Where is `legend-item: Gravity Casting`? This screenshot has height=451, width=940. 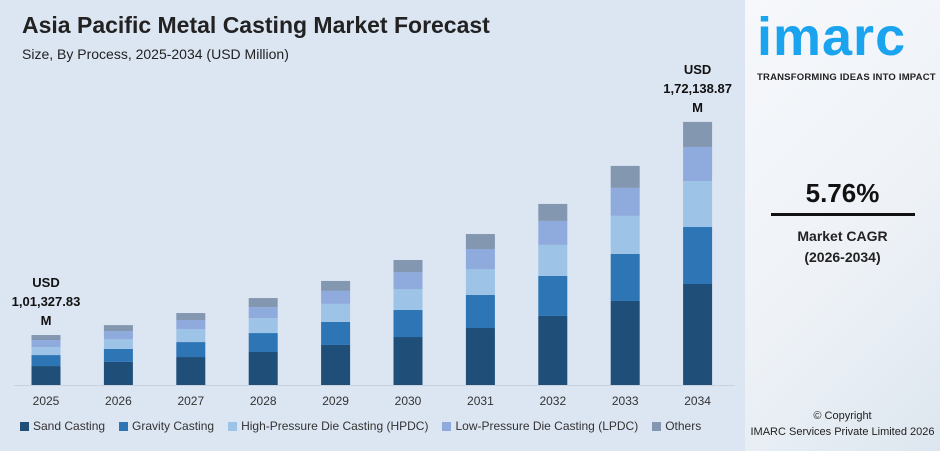 legend-item: Gravity Casting is located at coordinates (166, 426).